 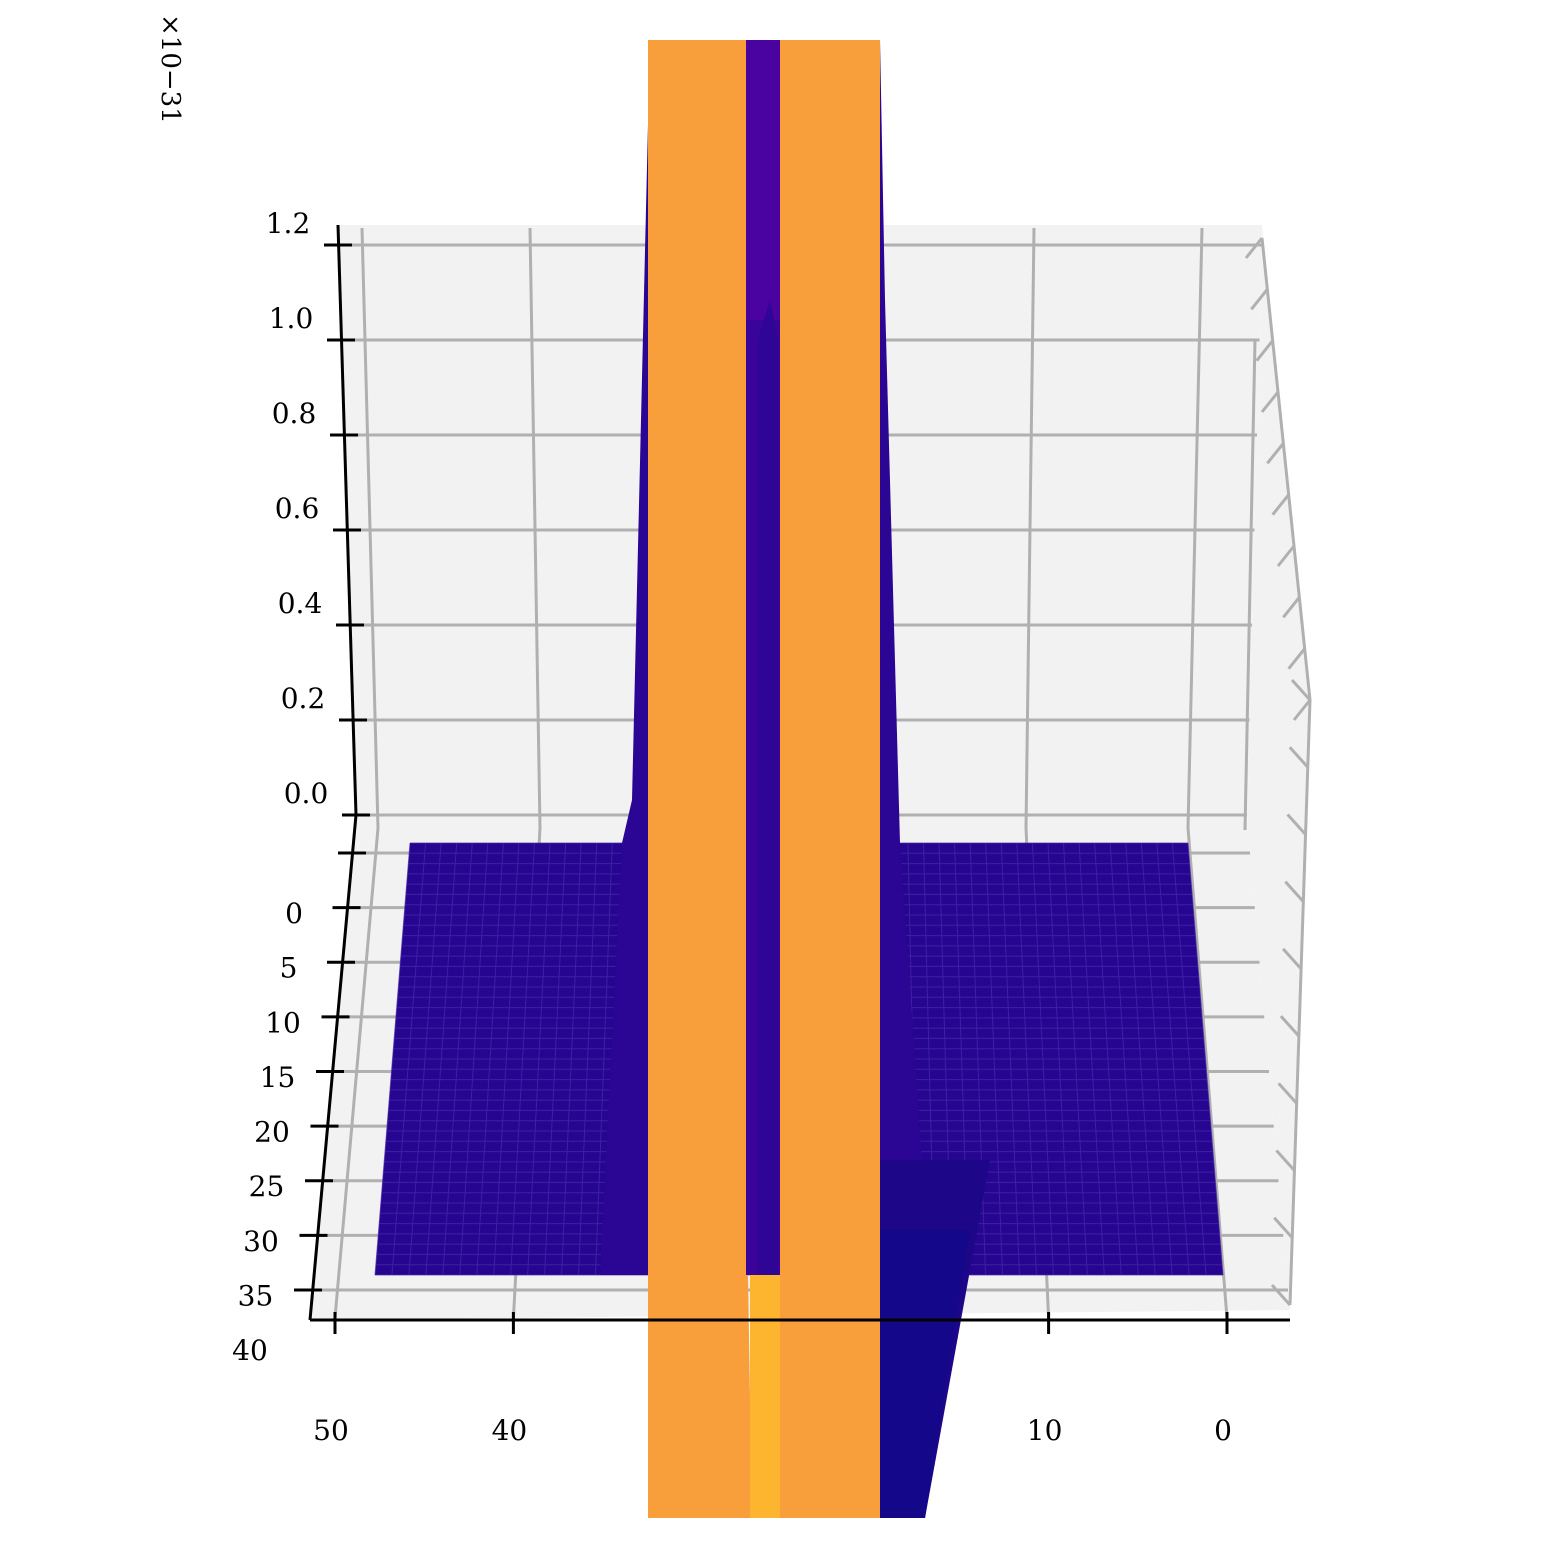 What do you see at coordinates (250, 1350) in the screenshot?
I see `y-tick-label: 40` at bounding box center [250, 1350].